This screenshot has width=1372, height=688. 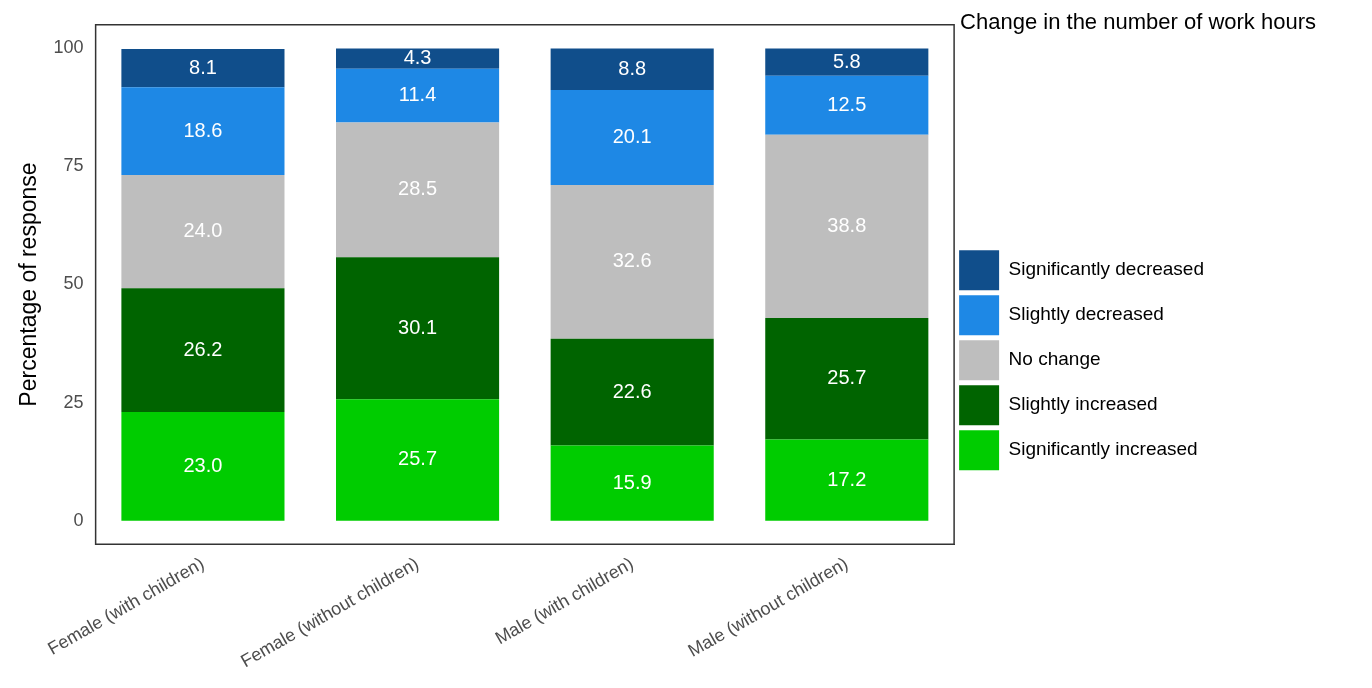 I want to click on data-label: 4.3, so click(x=417, y=57).